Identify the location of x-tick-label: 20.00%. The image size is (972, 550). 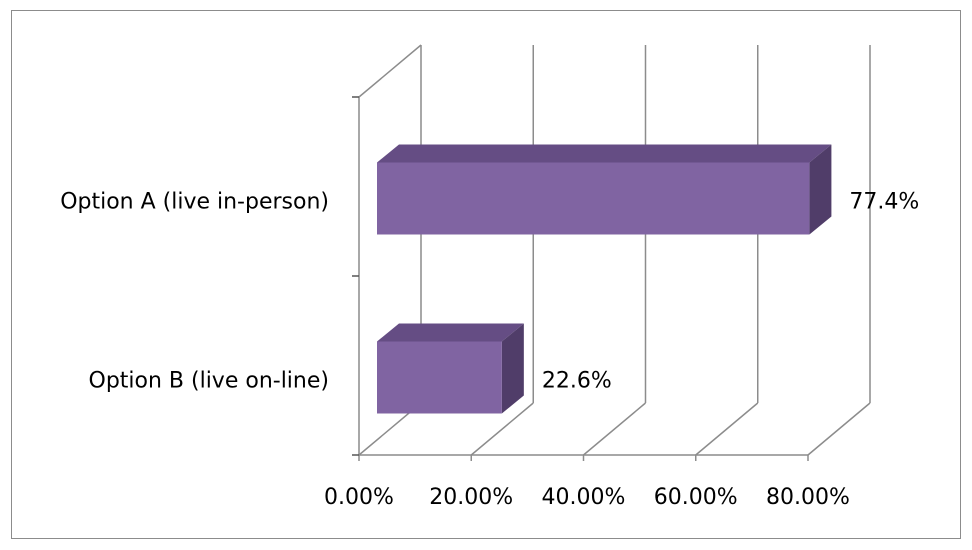
(471, 497).